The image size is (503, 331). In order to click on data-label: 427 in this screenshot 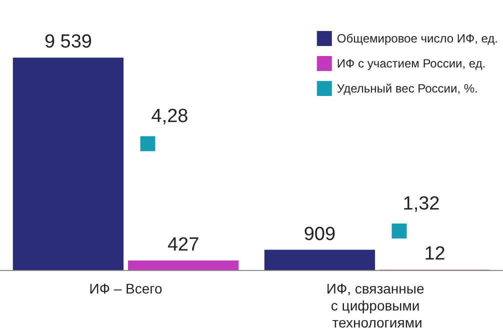, I will do `click(183, 245)`.